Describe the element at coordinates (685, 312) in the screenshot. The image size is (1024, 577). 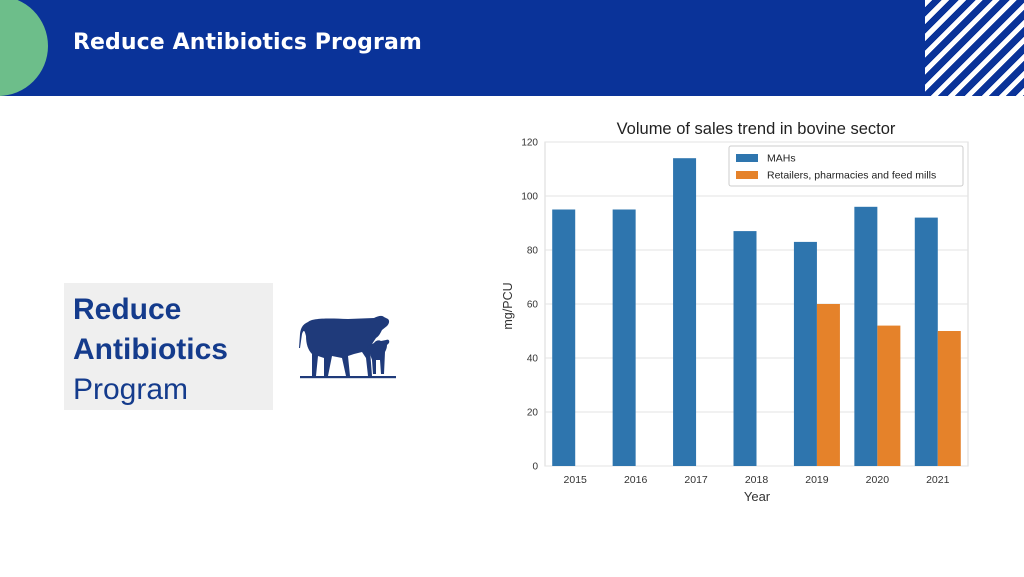
I see `bar-2017-mahs` at that location.